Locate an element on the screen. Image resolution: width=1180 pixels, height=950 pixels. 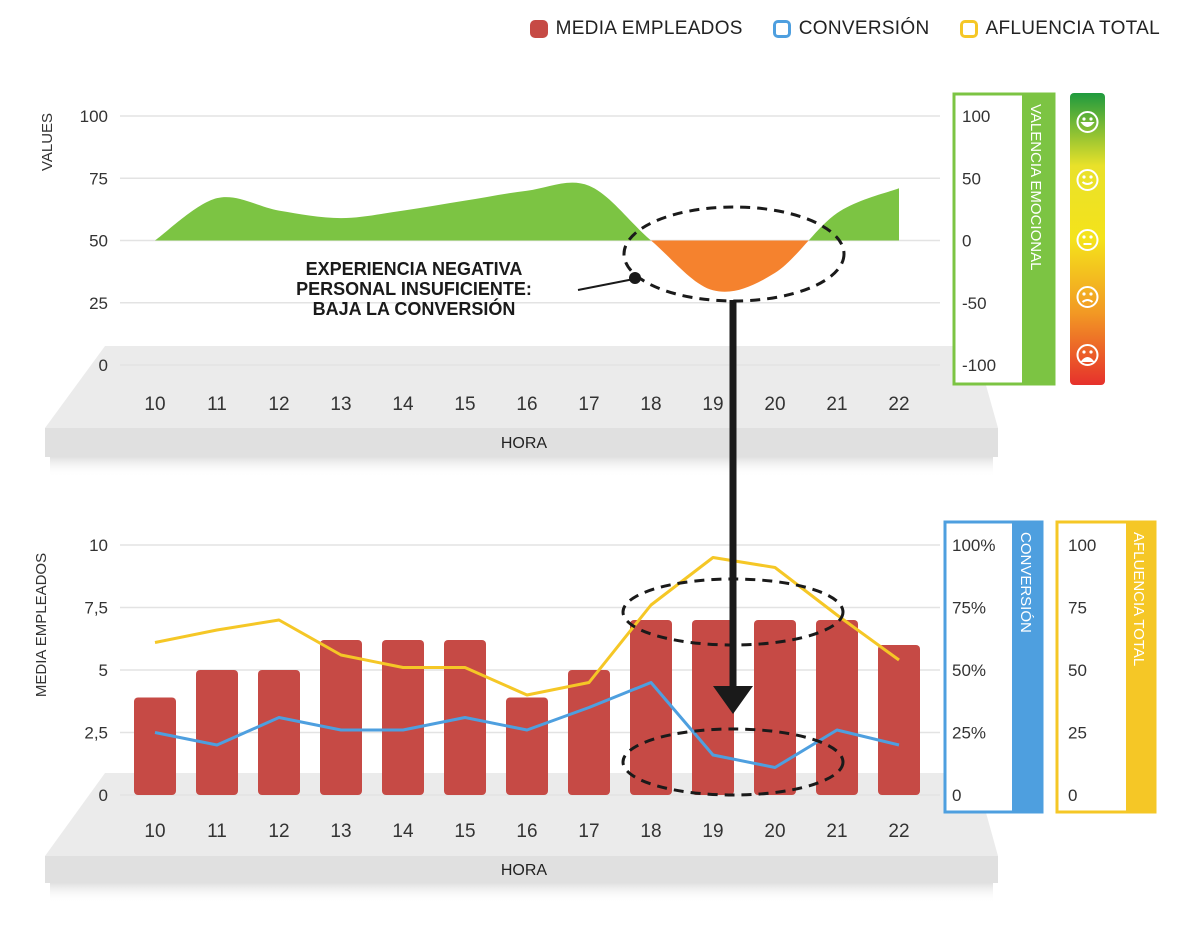
sad-face-icon-eye-left is located at coordinates (1084, 294).